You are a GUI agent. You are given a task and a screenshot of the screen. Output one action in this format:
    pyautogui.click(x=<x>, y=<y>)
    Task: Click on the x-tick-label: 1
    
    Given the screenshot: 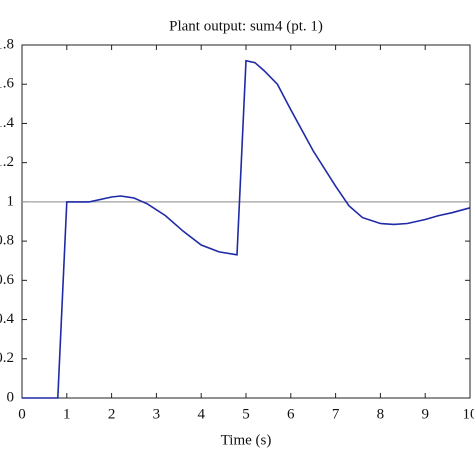 What is the action you would take?
    pyautogui.click(x=67, y=414)
    